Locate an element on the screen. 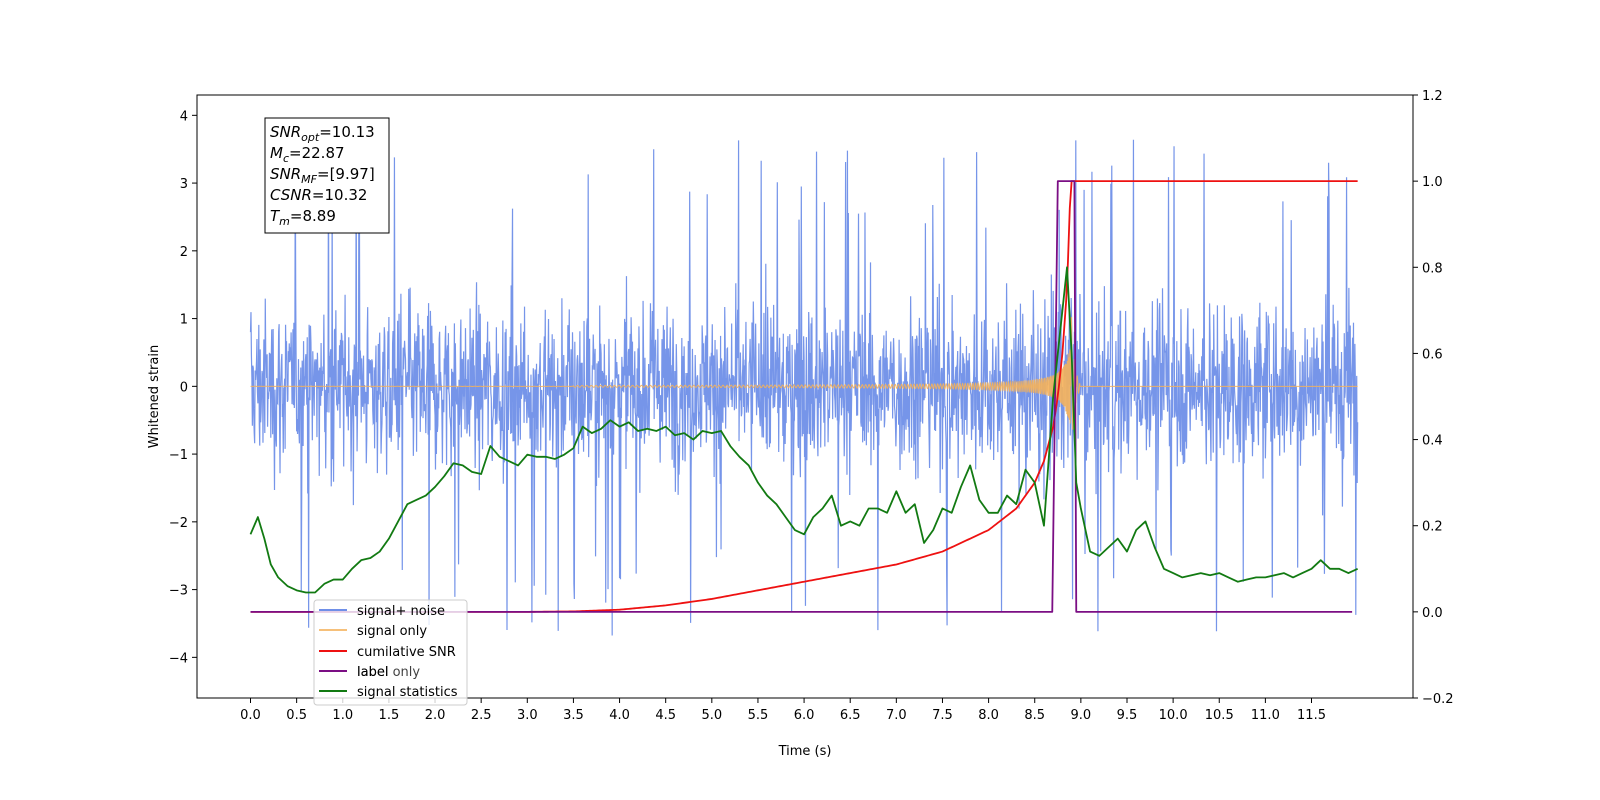  x-tick-label: 10.5 is located at coordinates (1219, 715).